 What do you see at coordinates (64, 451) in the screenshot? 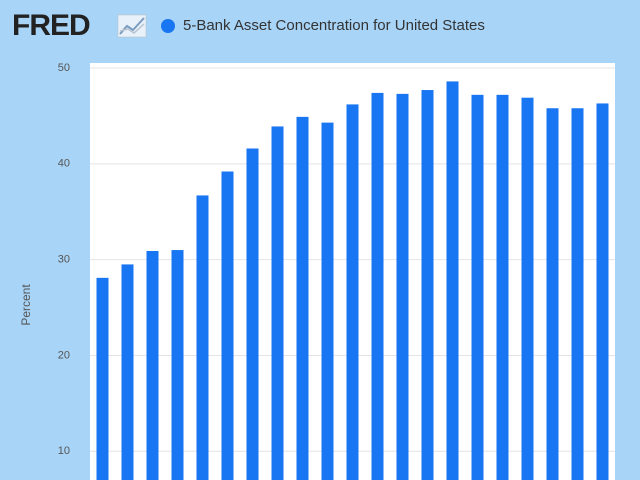
I see `y-tick-label: 10` at bounding box center [64, 451].